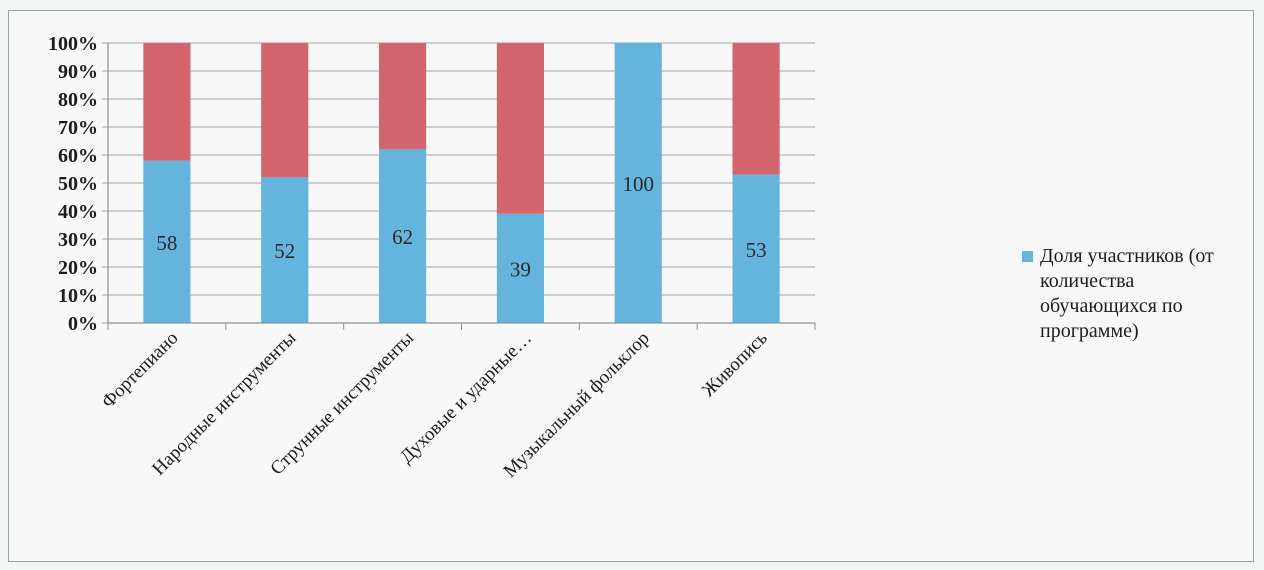  I want to click on data-label: 62, so click(402, 237).